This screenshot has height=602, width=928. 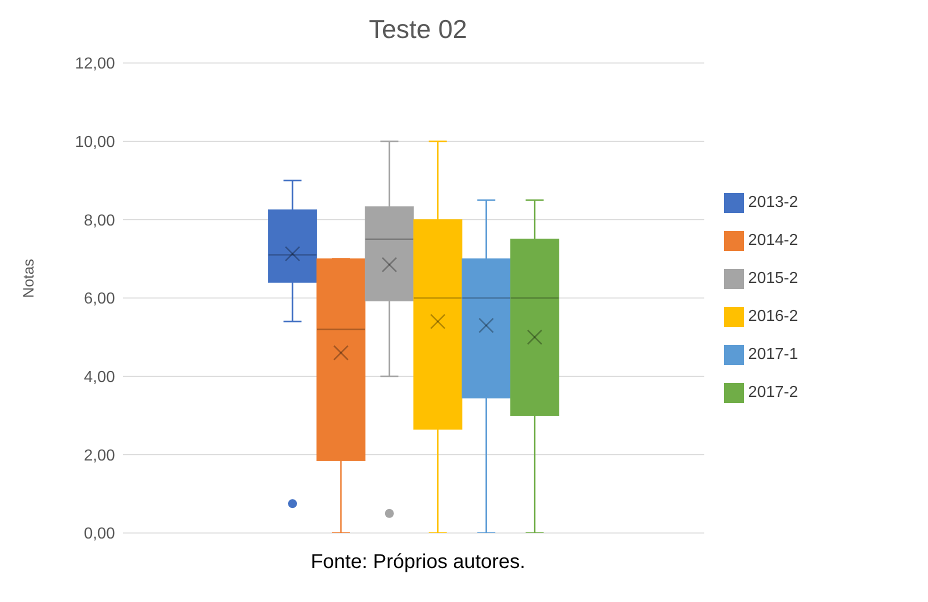 I want to click on y-tick-label: 8,00, so click(x=100, y=221).